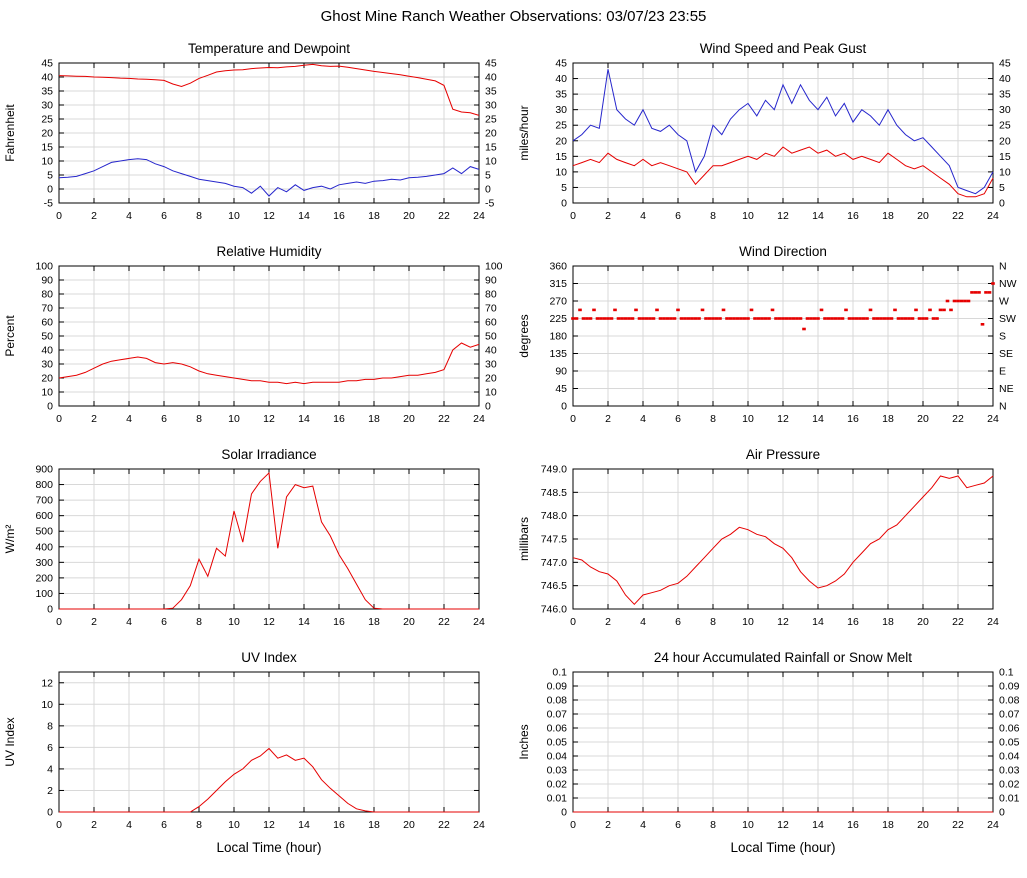  Describe the element at coordinates (268, 454) in the screenshot. I see `svg-text: Solar Irradiance` at that location.